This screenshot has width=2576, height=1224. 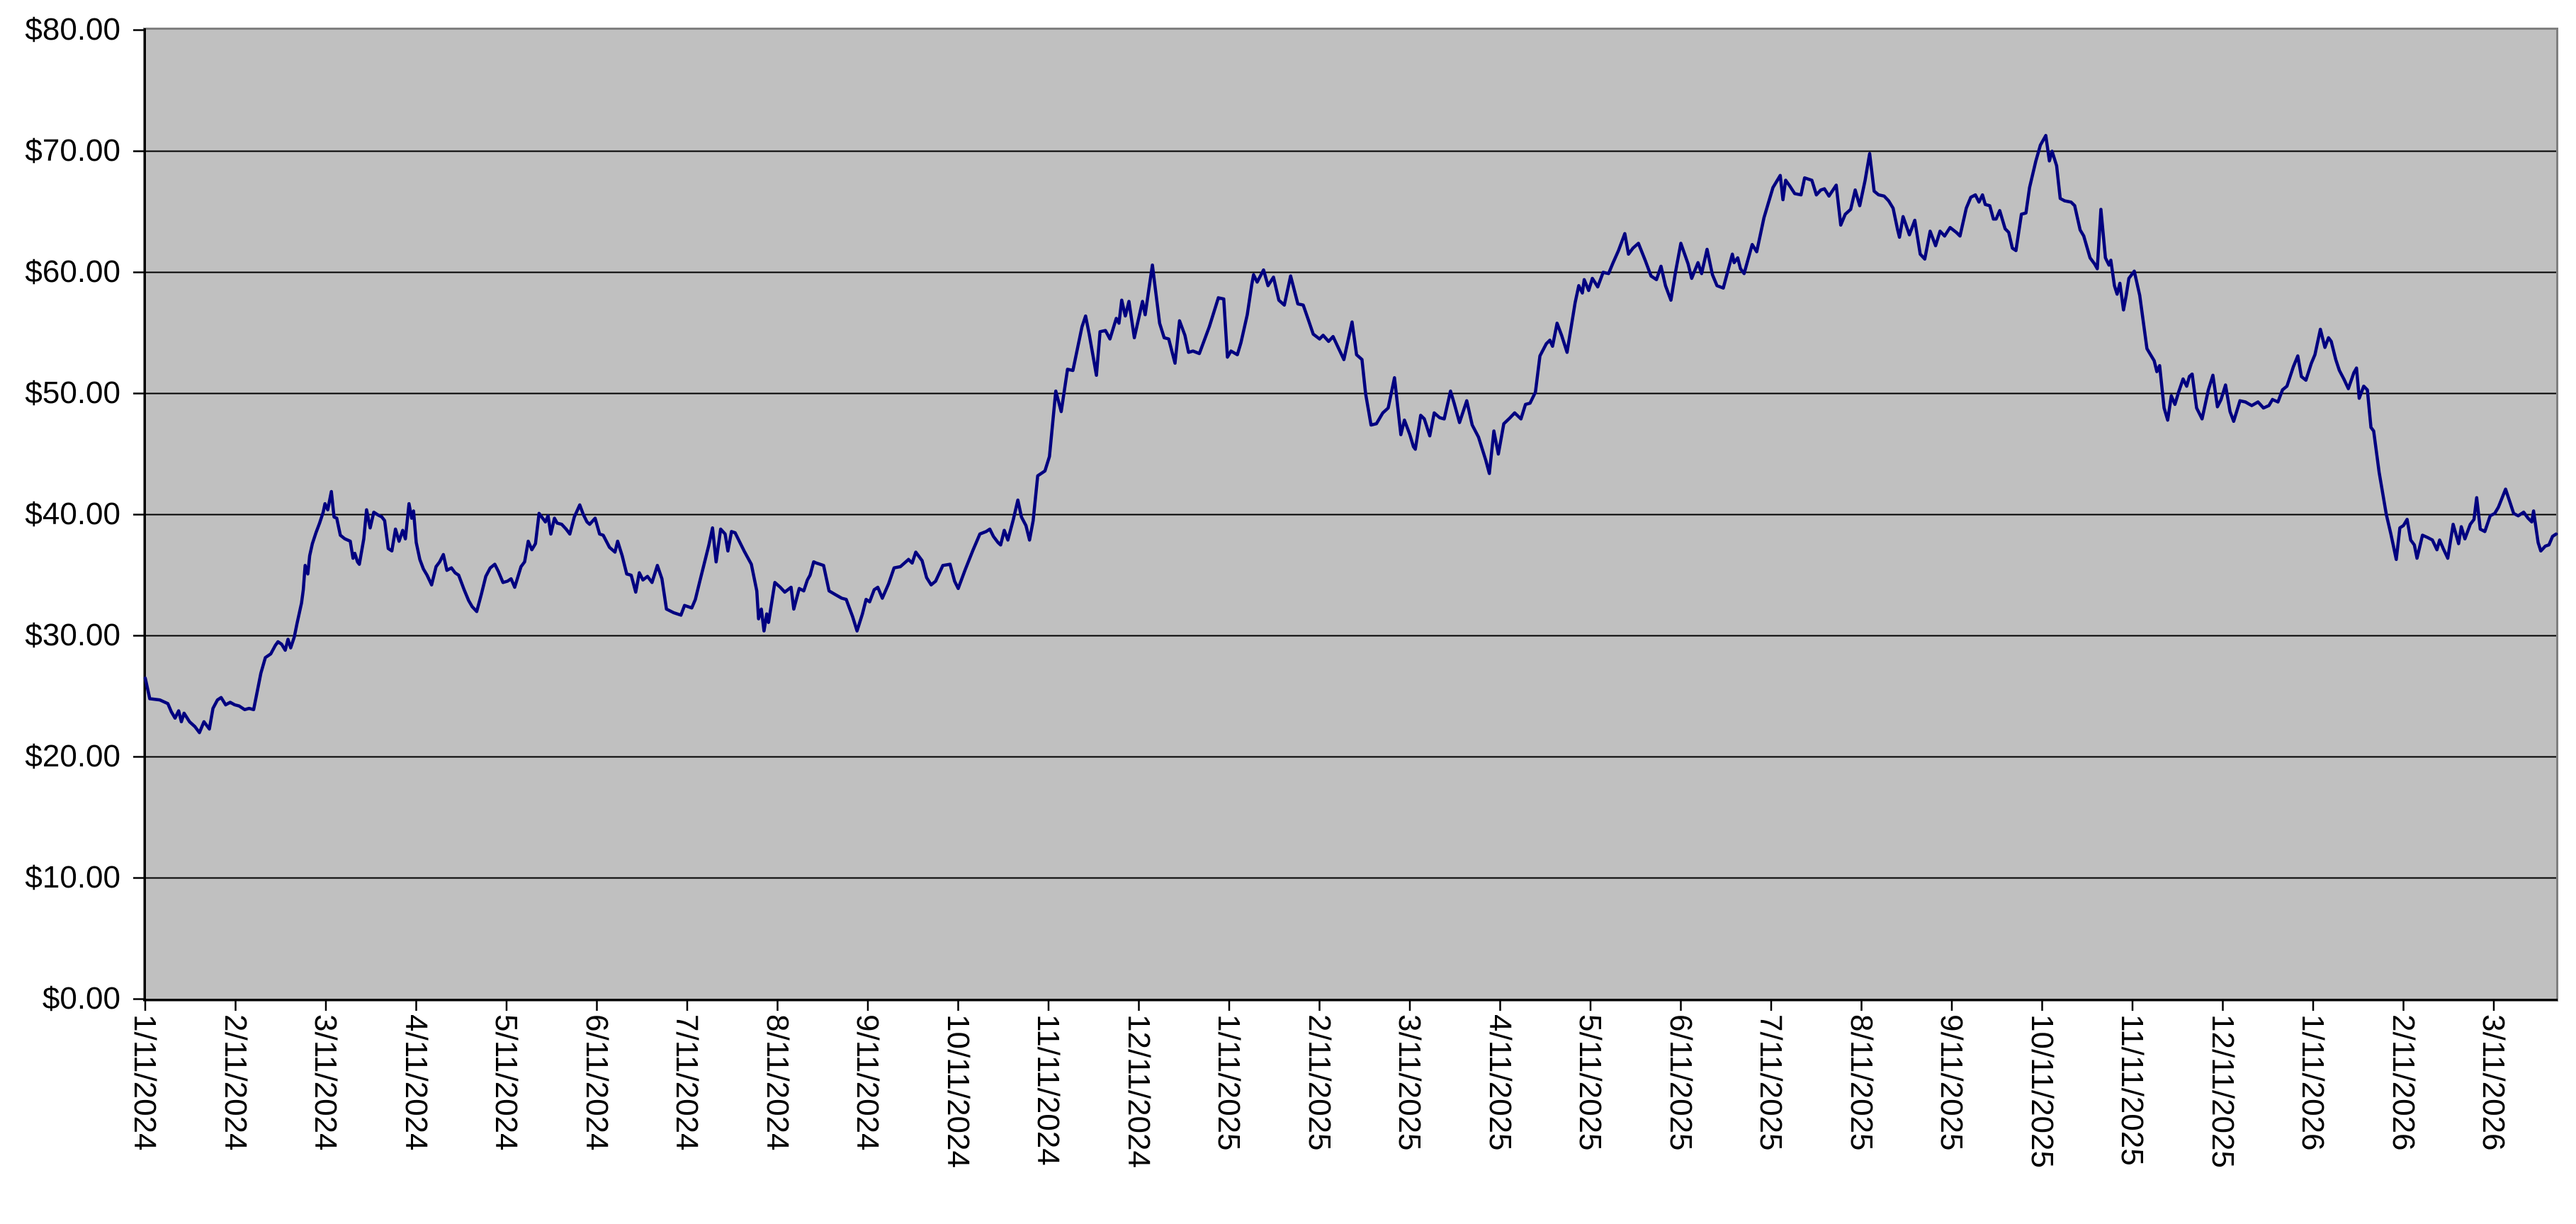 What do you see at coordinates (958, 1091) in the screenshot?
I see `x-axis-label: 10/11/2024` at bounding box center [958, 1091].